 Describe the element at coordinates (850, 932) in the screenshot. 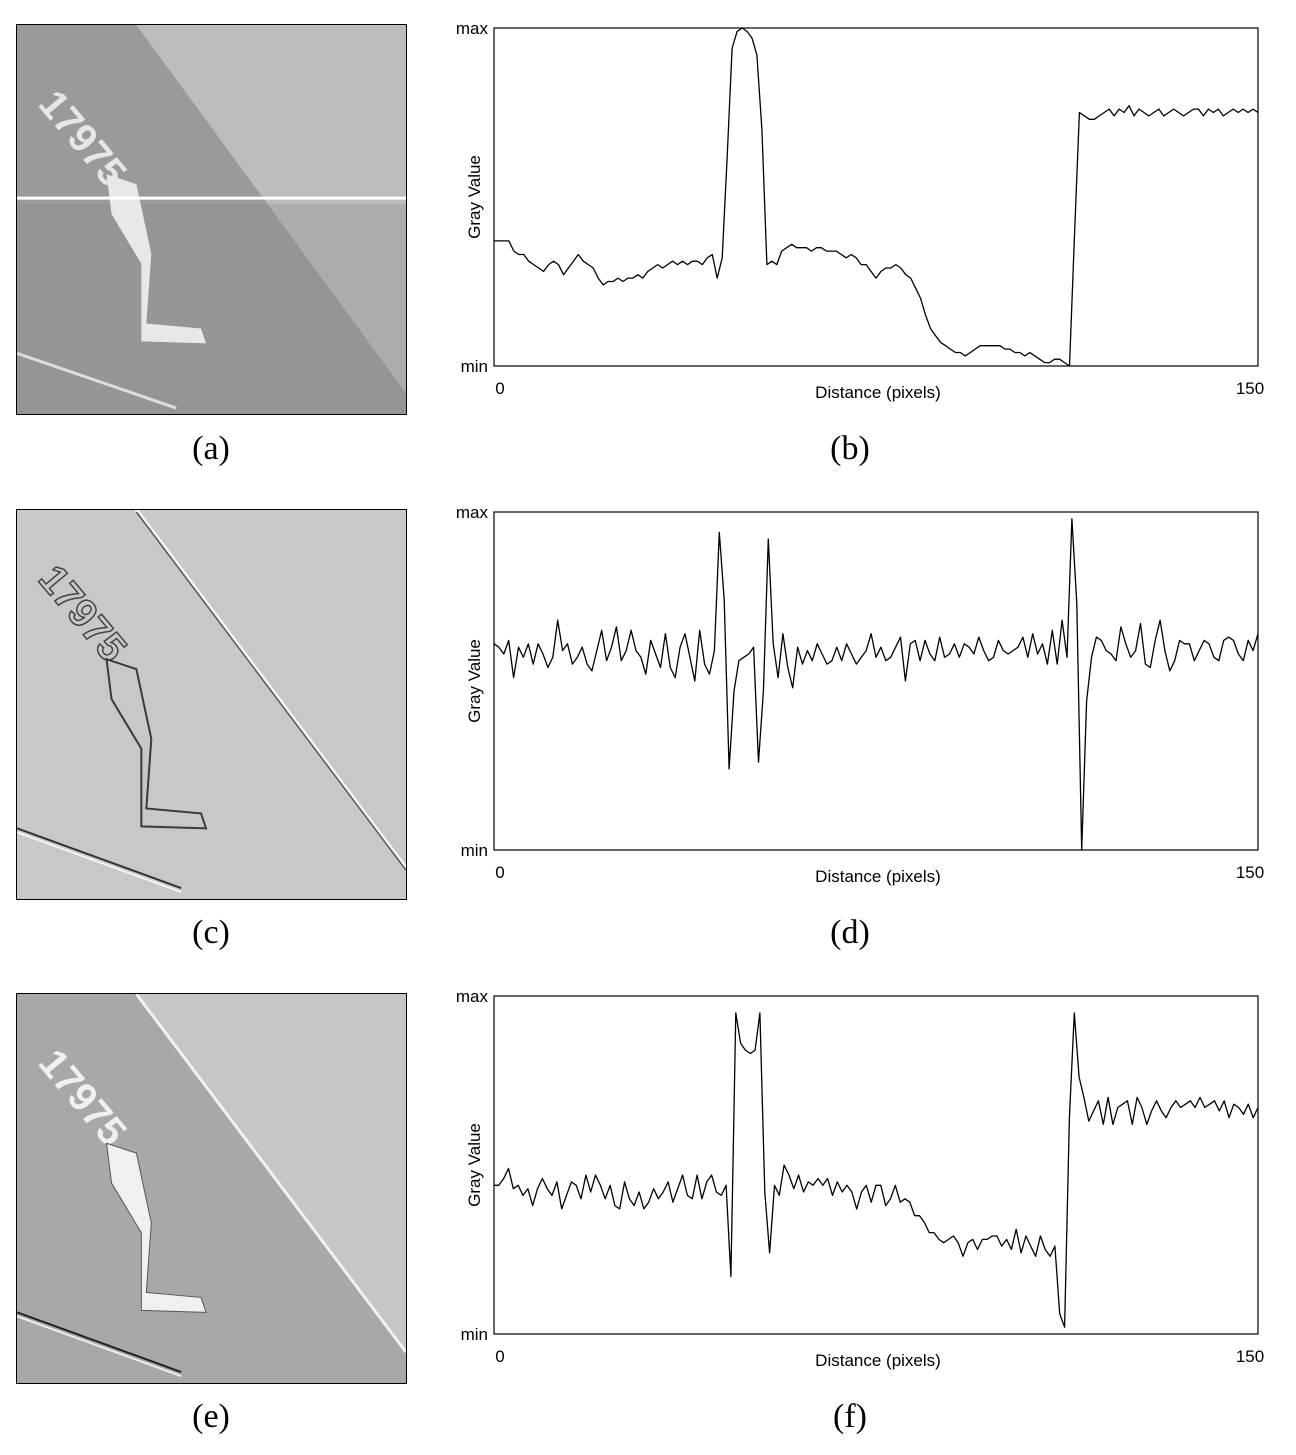

I see `caption-d: (d)` at that location.